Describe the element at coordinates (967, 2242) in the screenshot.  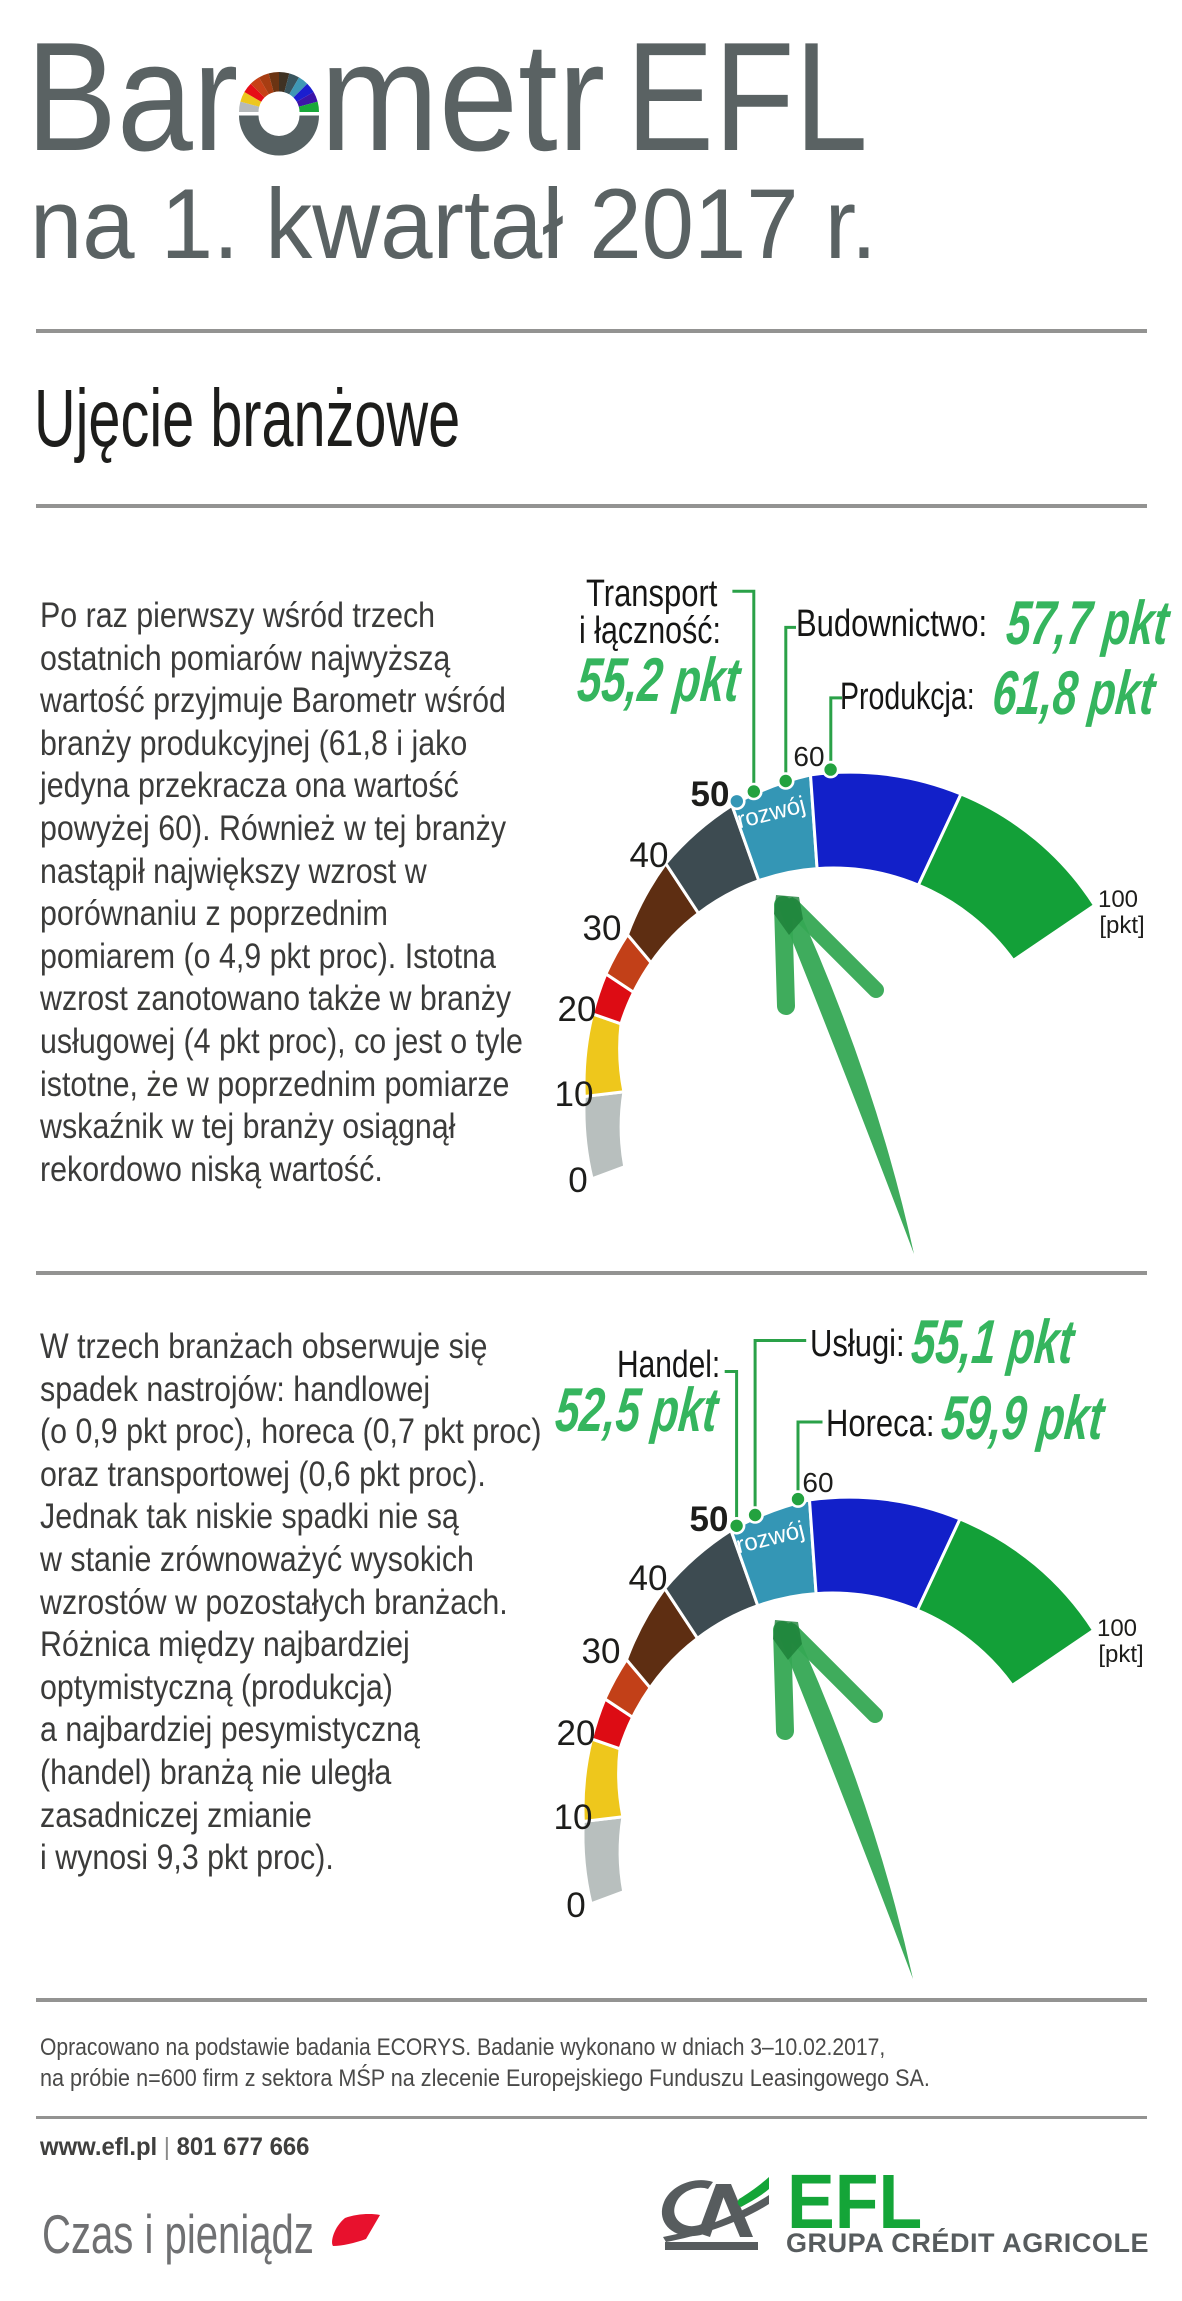
I see `svg-text: GRUPA CRÉDIT AGRICOLE` at that location.